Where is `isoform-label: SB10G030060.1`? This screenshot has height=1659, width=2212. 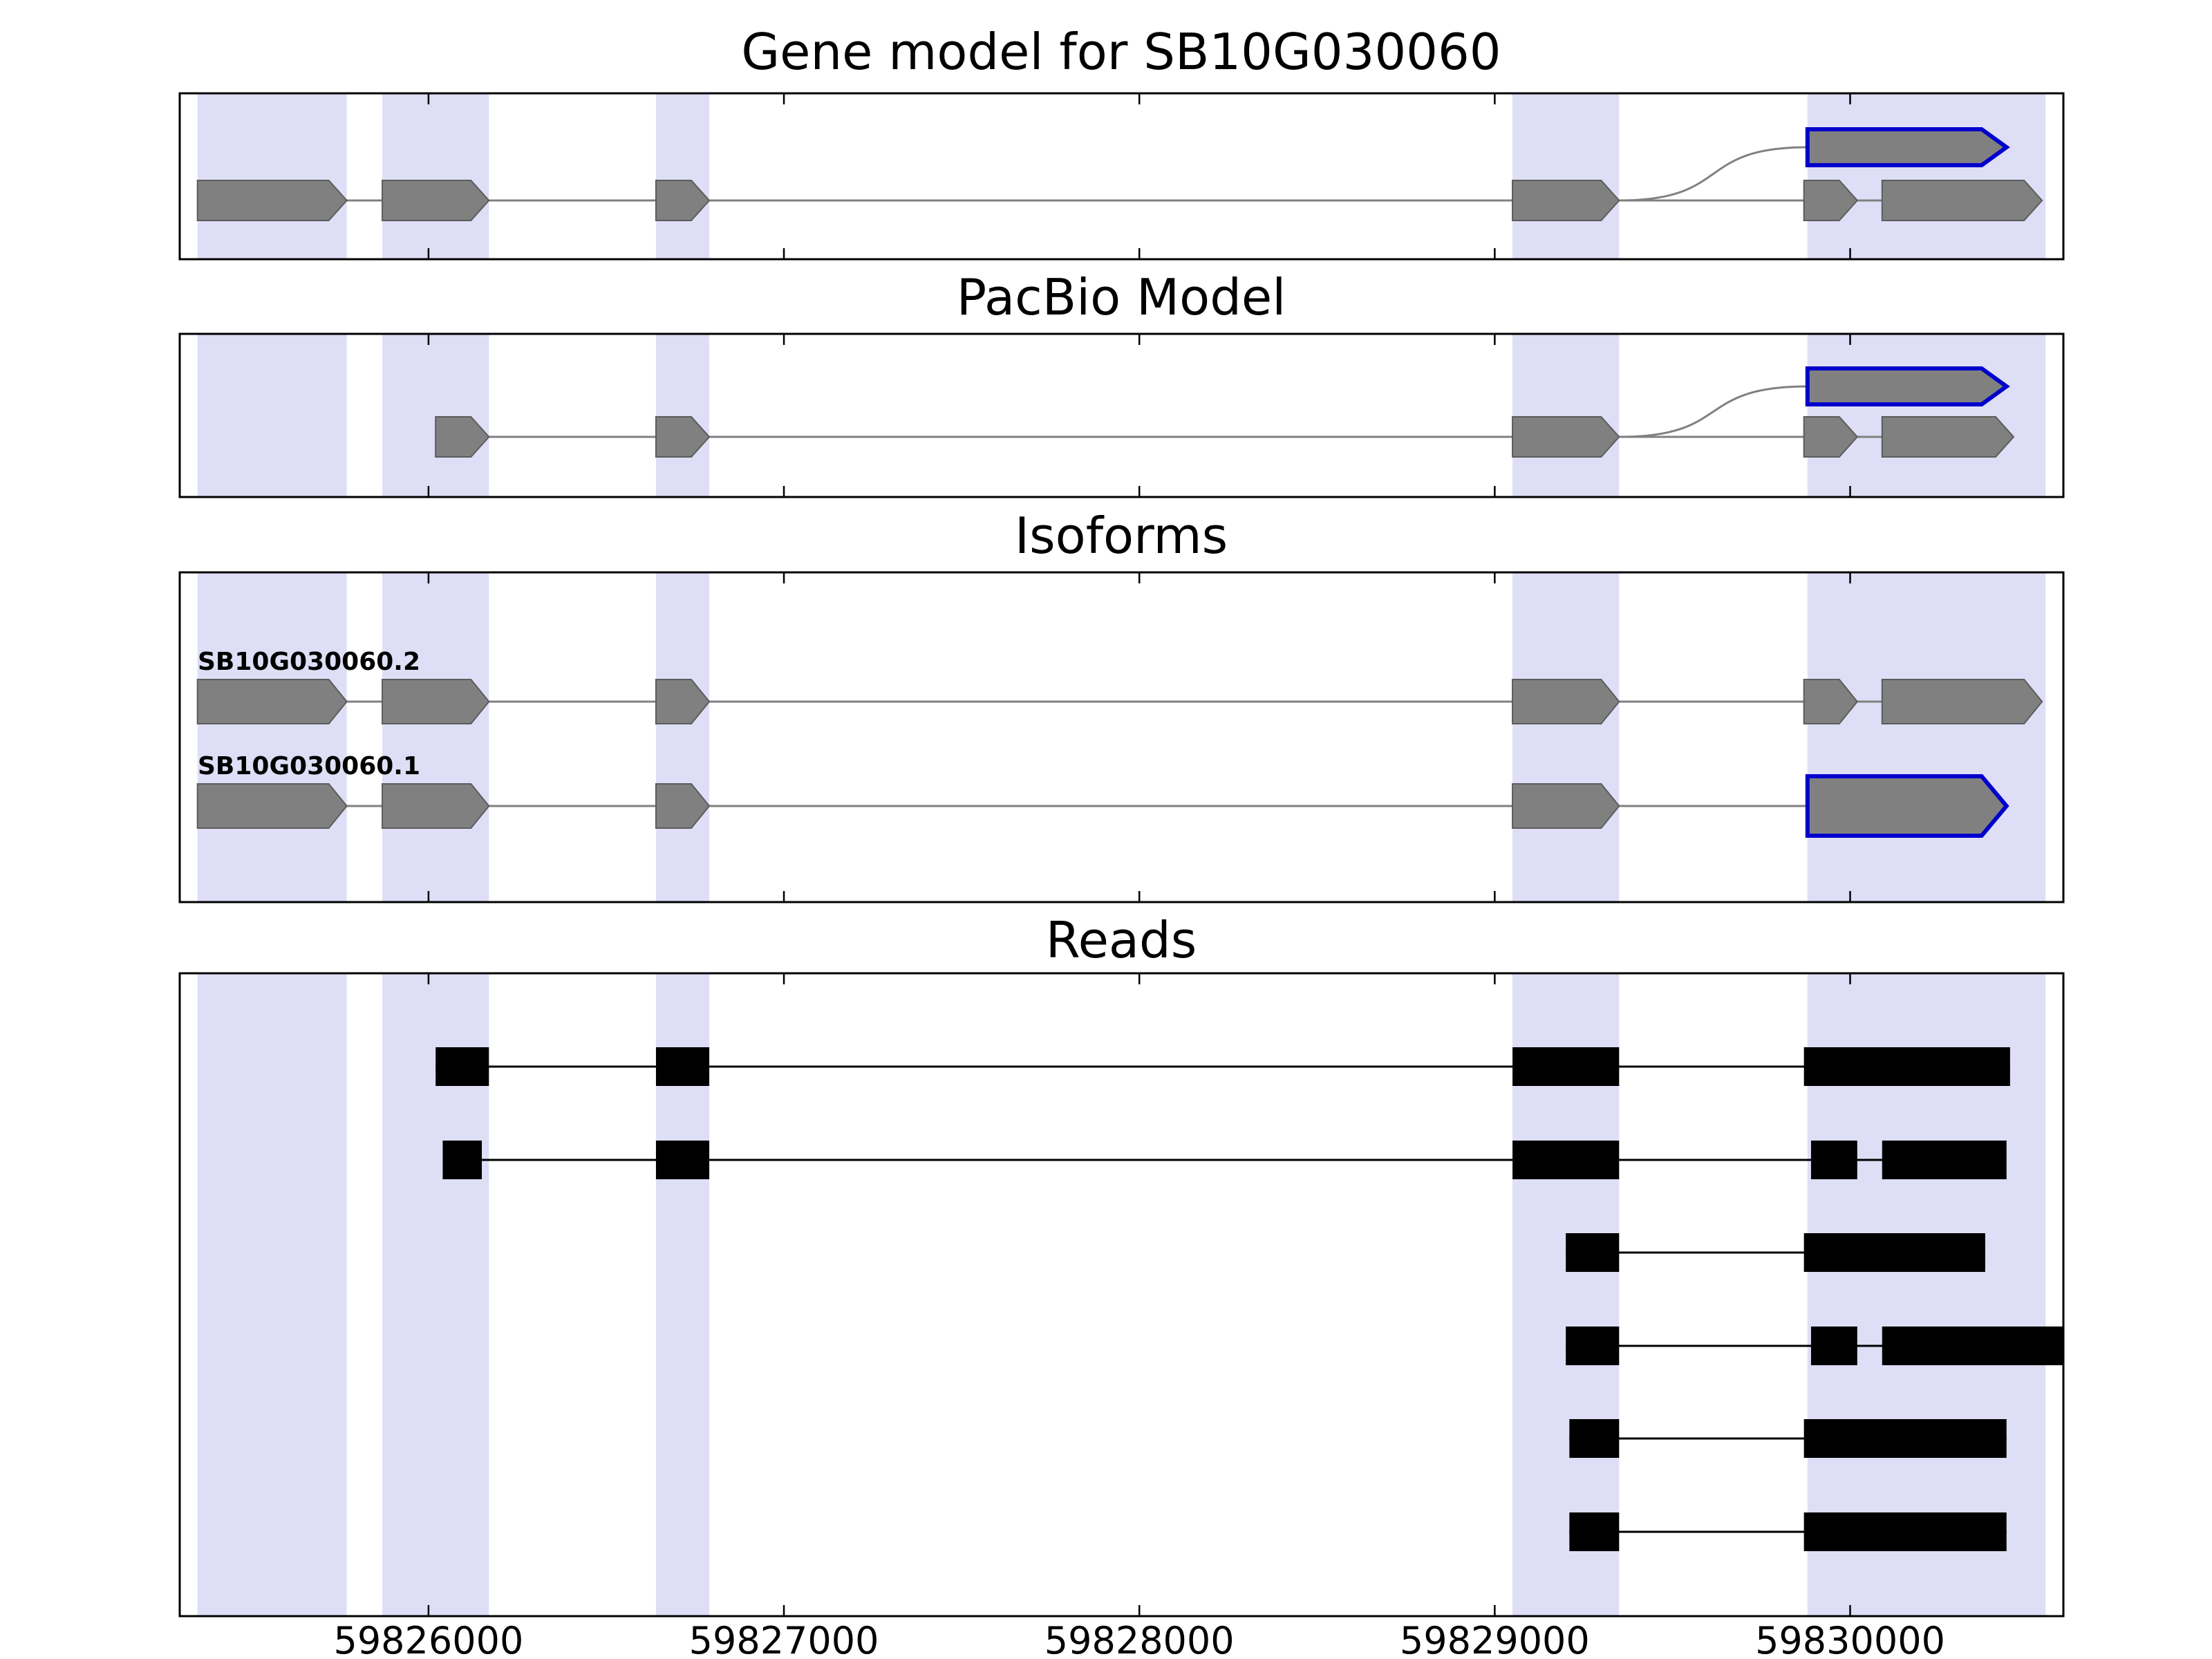 isoform-label: SB10G030060.1 is located at coordinates (309, 766).